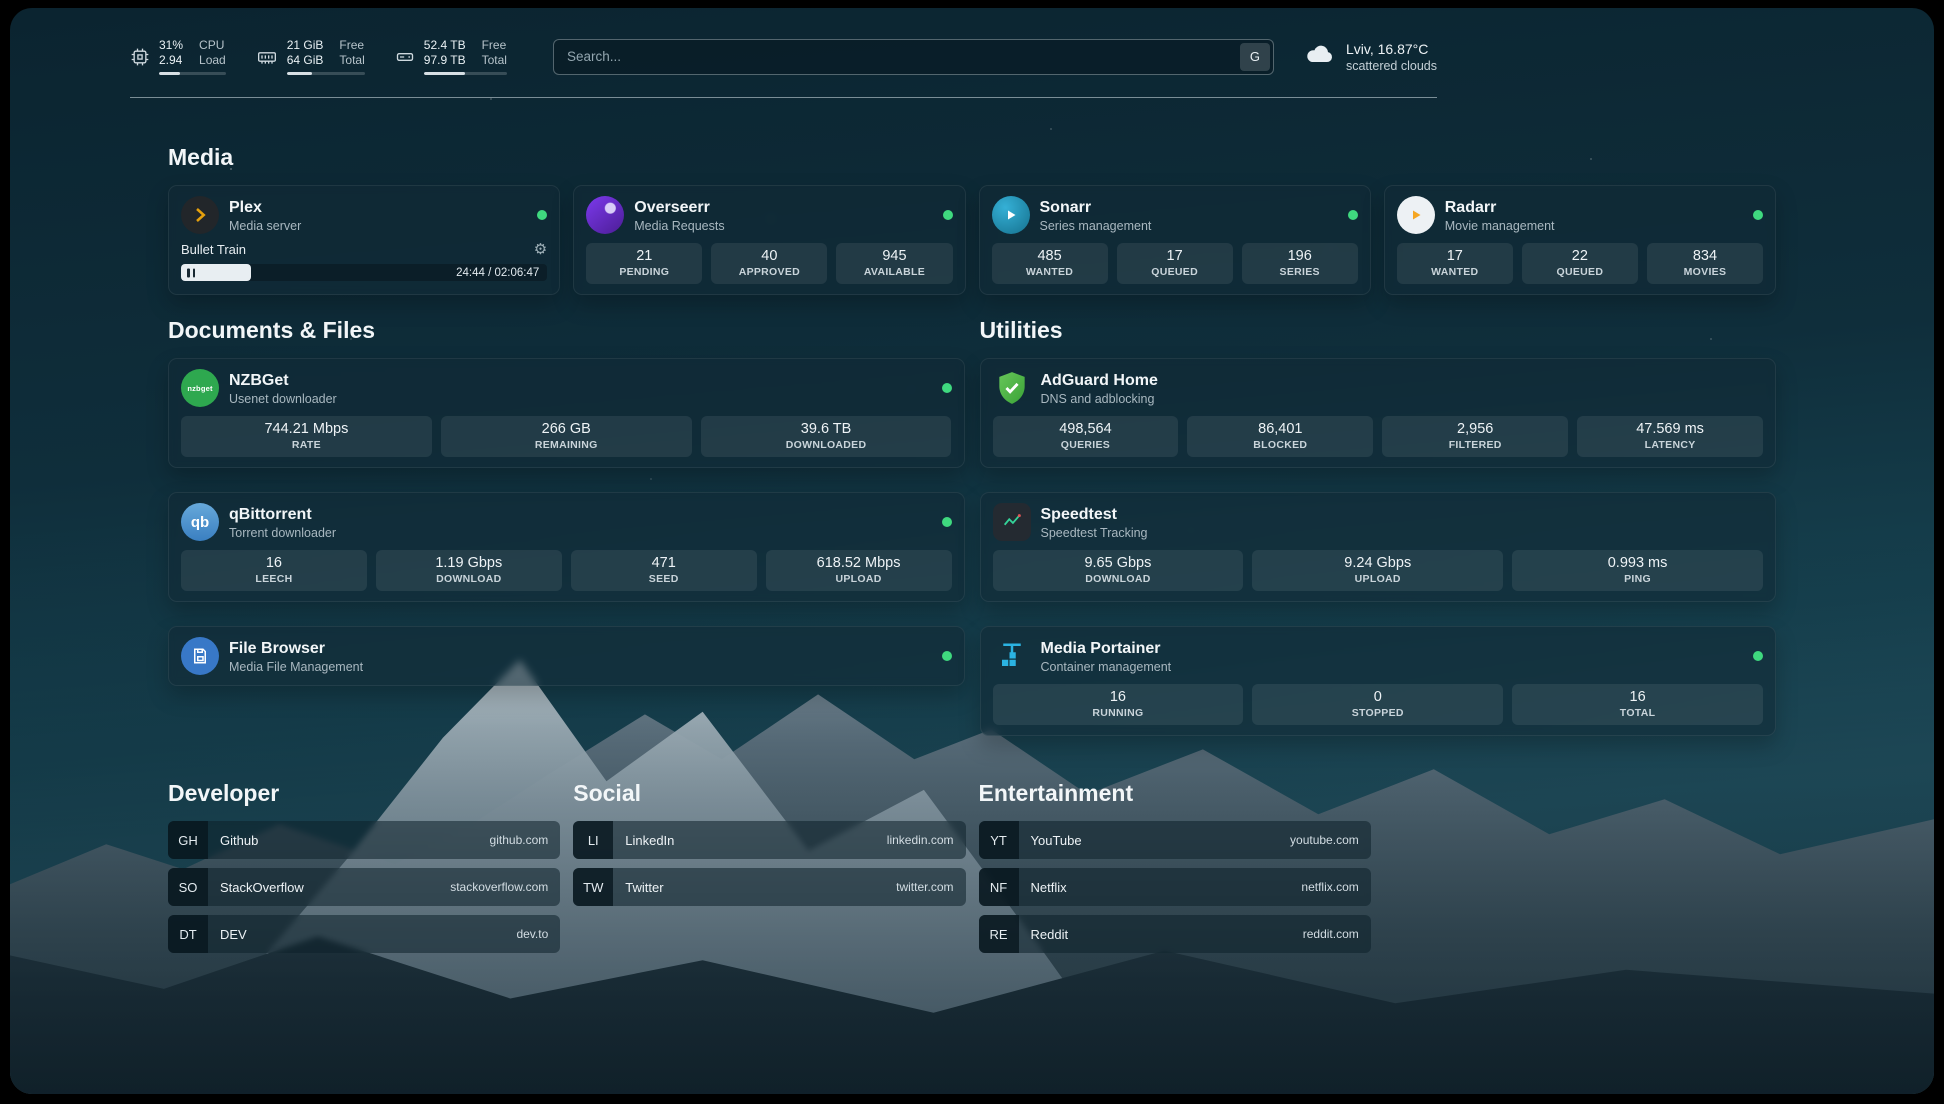  Describe the element at coordinates (259, 380) in the screenshot. I see `service-name: NZBGet` at that location.